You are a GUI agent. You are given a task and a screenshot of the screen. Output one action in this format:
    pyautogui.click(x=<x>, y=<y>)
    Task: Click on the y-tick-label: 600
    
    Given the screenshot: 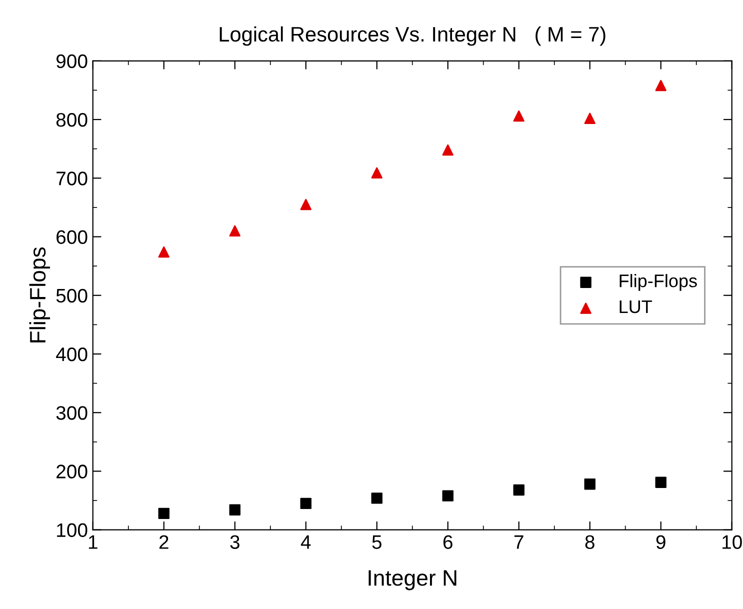 What is the action you would take?
    pyautogui.click(x=72, y=237)
    